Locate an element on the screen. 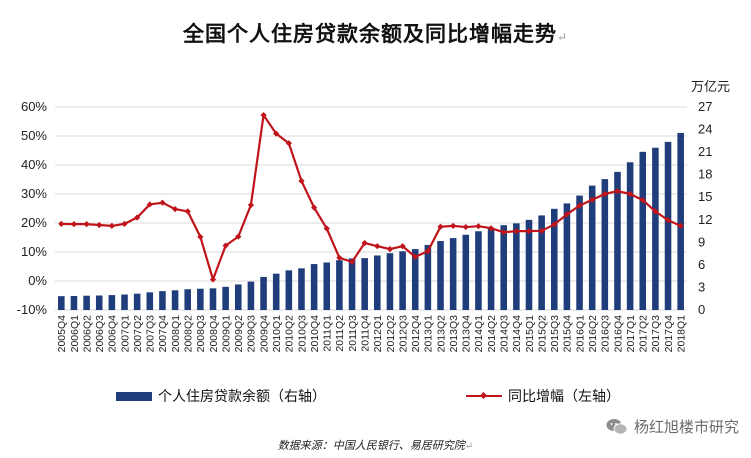 This screenshot has width=751, height=458. x-tick-label: 2006Q4 is located at coordinates (113, 334).